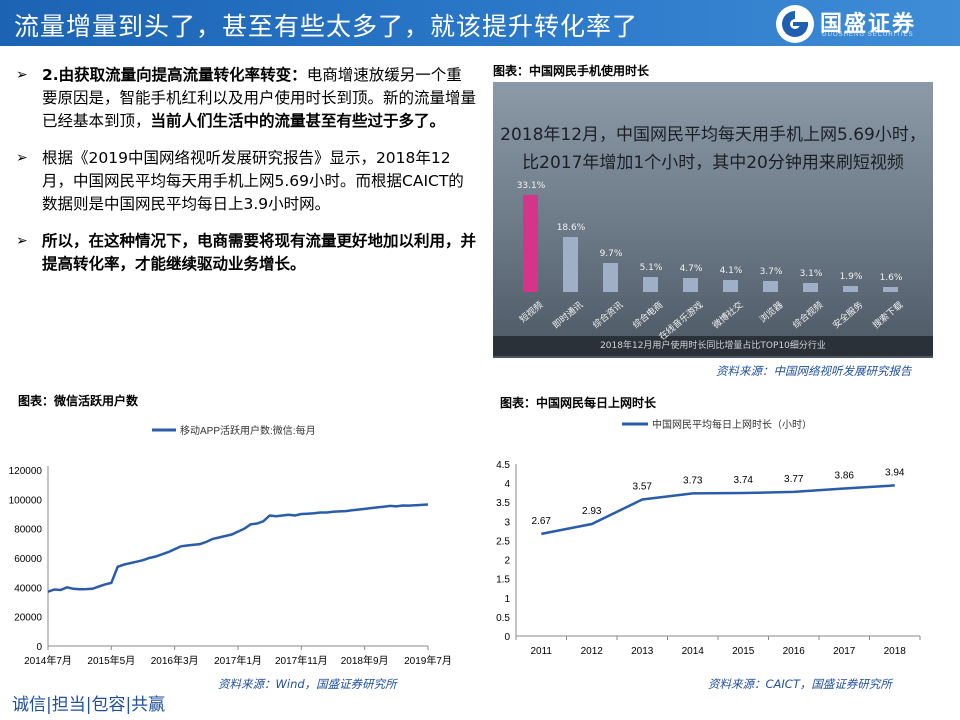  What do you see at coordinates (814, 371) in the screenshot?
I see `phone-figure-source: 资料来源：中国网络视听发展研究报告` at bounding box center [814, 371].